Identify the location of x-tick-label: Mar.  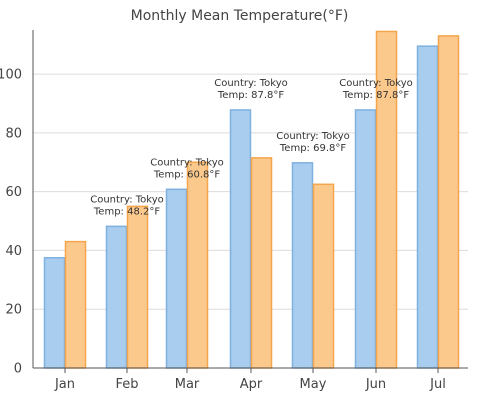
(187, 384).